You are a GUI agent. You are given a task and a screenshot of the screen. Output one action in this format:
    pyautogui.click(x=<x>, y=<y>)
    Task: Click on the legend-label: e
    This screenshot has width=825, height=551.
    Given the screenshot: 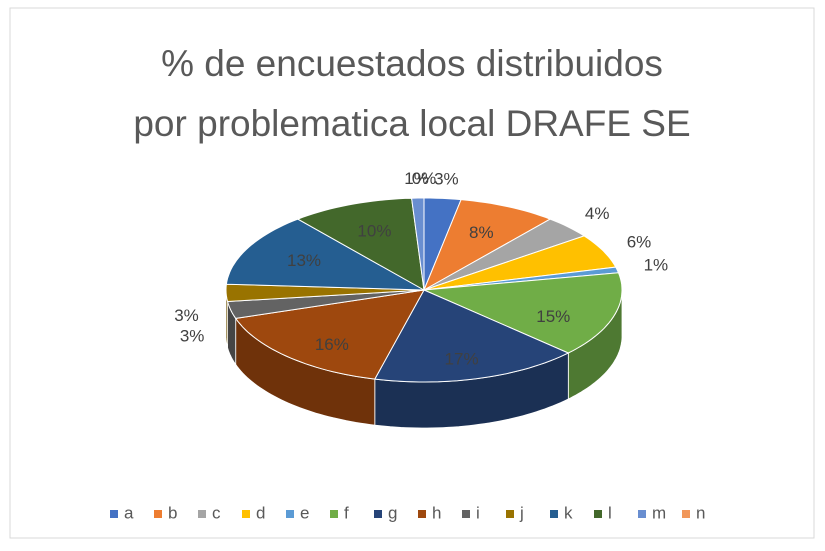 What is the action you would take?
    pyautogui.click(x=304, y=512)
    